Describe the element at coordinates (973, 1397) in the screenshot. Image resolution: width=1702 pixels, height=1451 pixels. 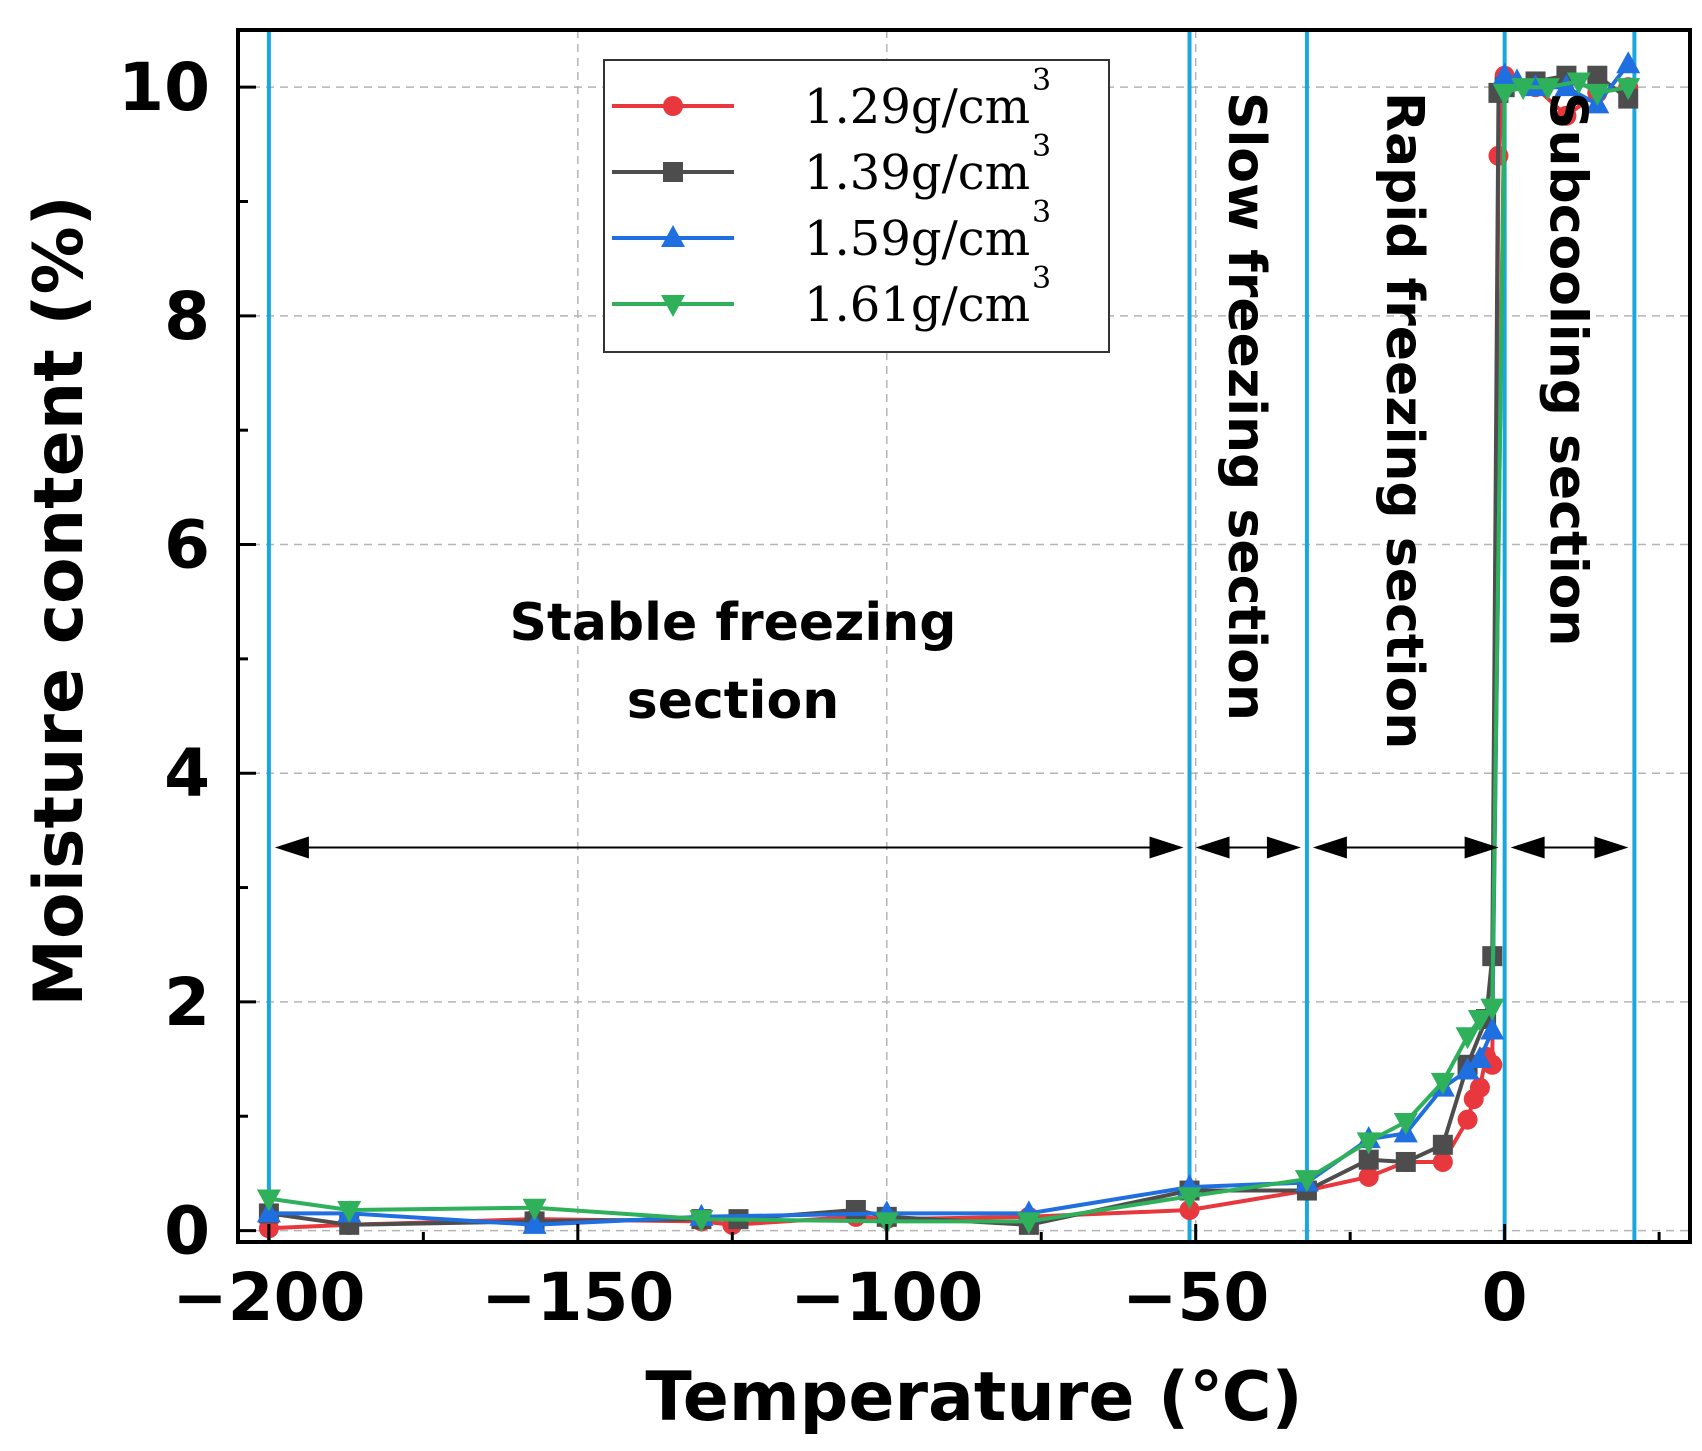
I see `x-axis-title: Temperature (℃)` at that location.